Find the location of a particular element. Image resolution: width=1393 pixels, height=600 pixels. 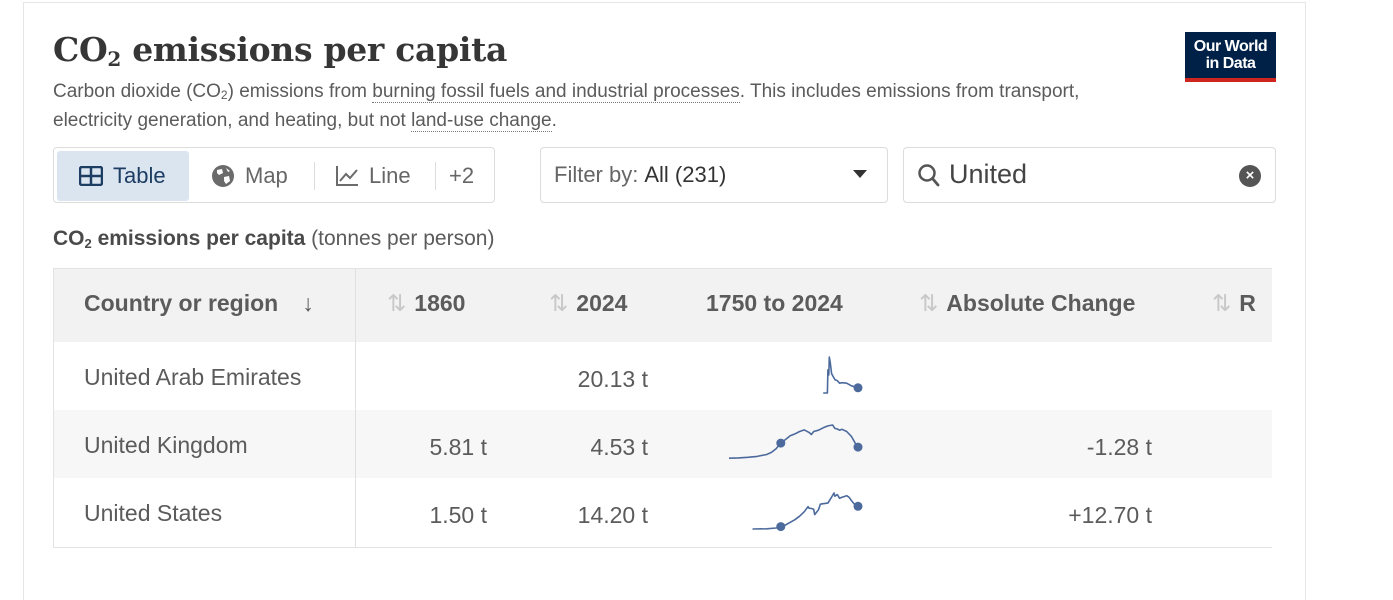

value-2024-cell: 20.13 t is located at coordinates (612, 379).